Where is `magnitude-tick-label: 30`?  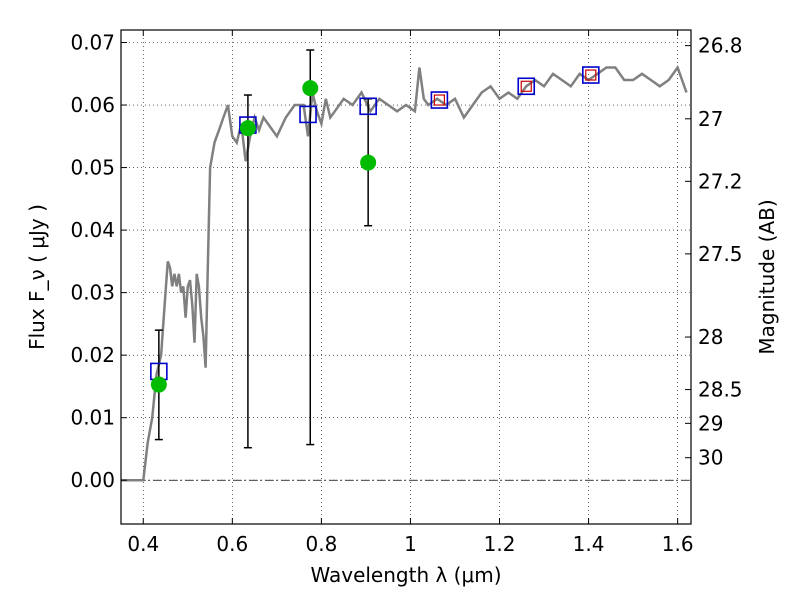
magnitude-tick-label: 30 is located at coordinates (710, 458).